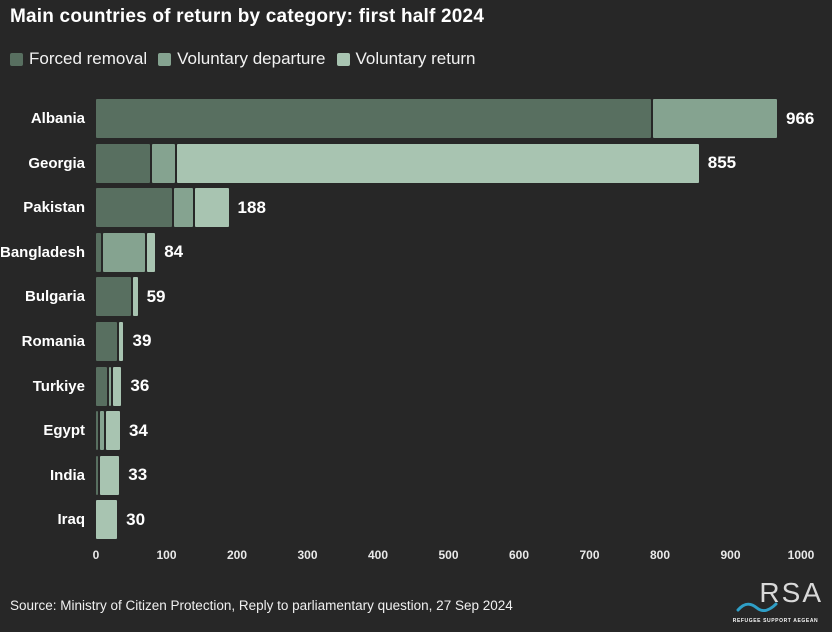 This screenshot has height=632, width=832. I want to click on x-axis-tick-label: 100, so click(166, 555).